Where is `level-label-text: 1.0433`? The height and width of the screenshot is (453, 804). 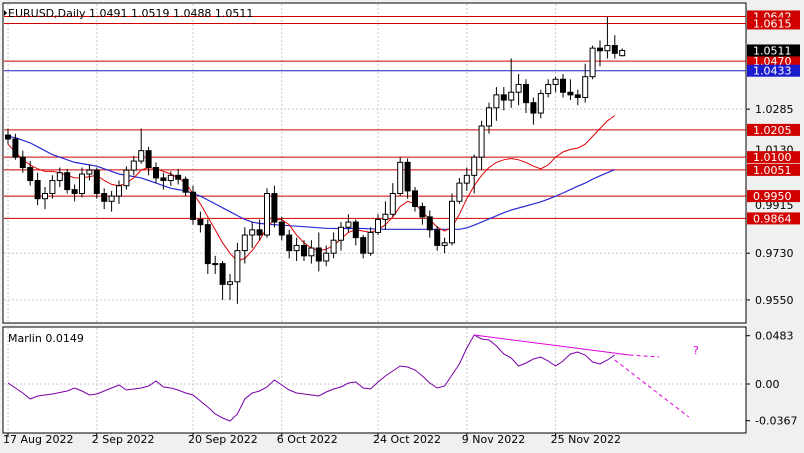 level-label-text: 1.0433 is located at coordinates (772, 71).